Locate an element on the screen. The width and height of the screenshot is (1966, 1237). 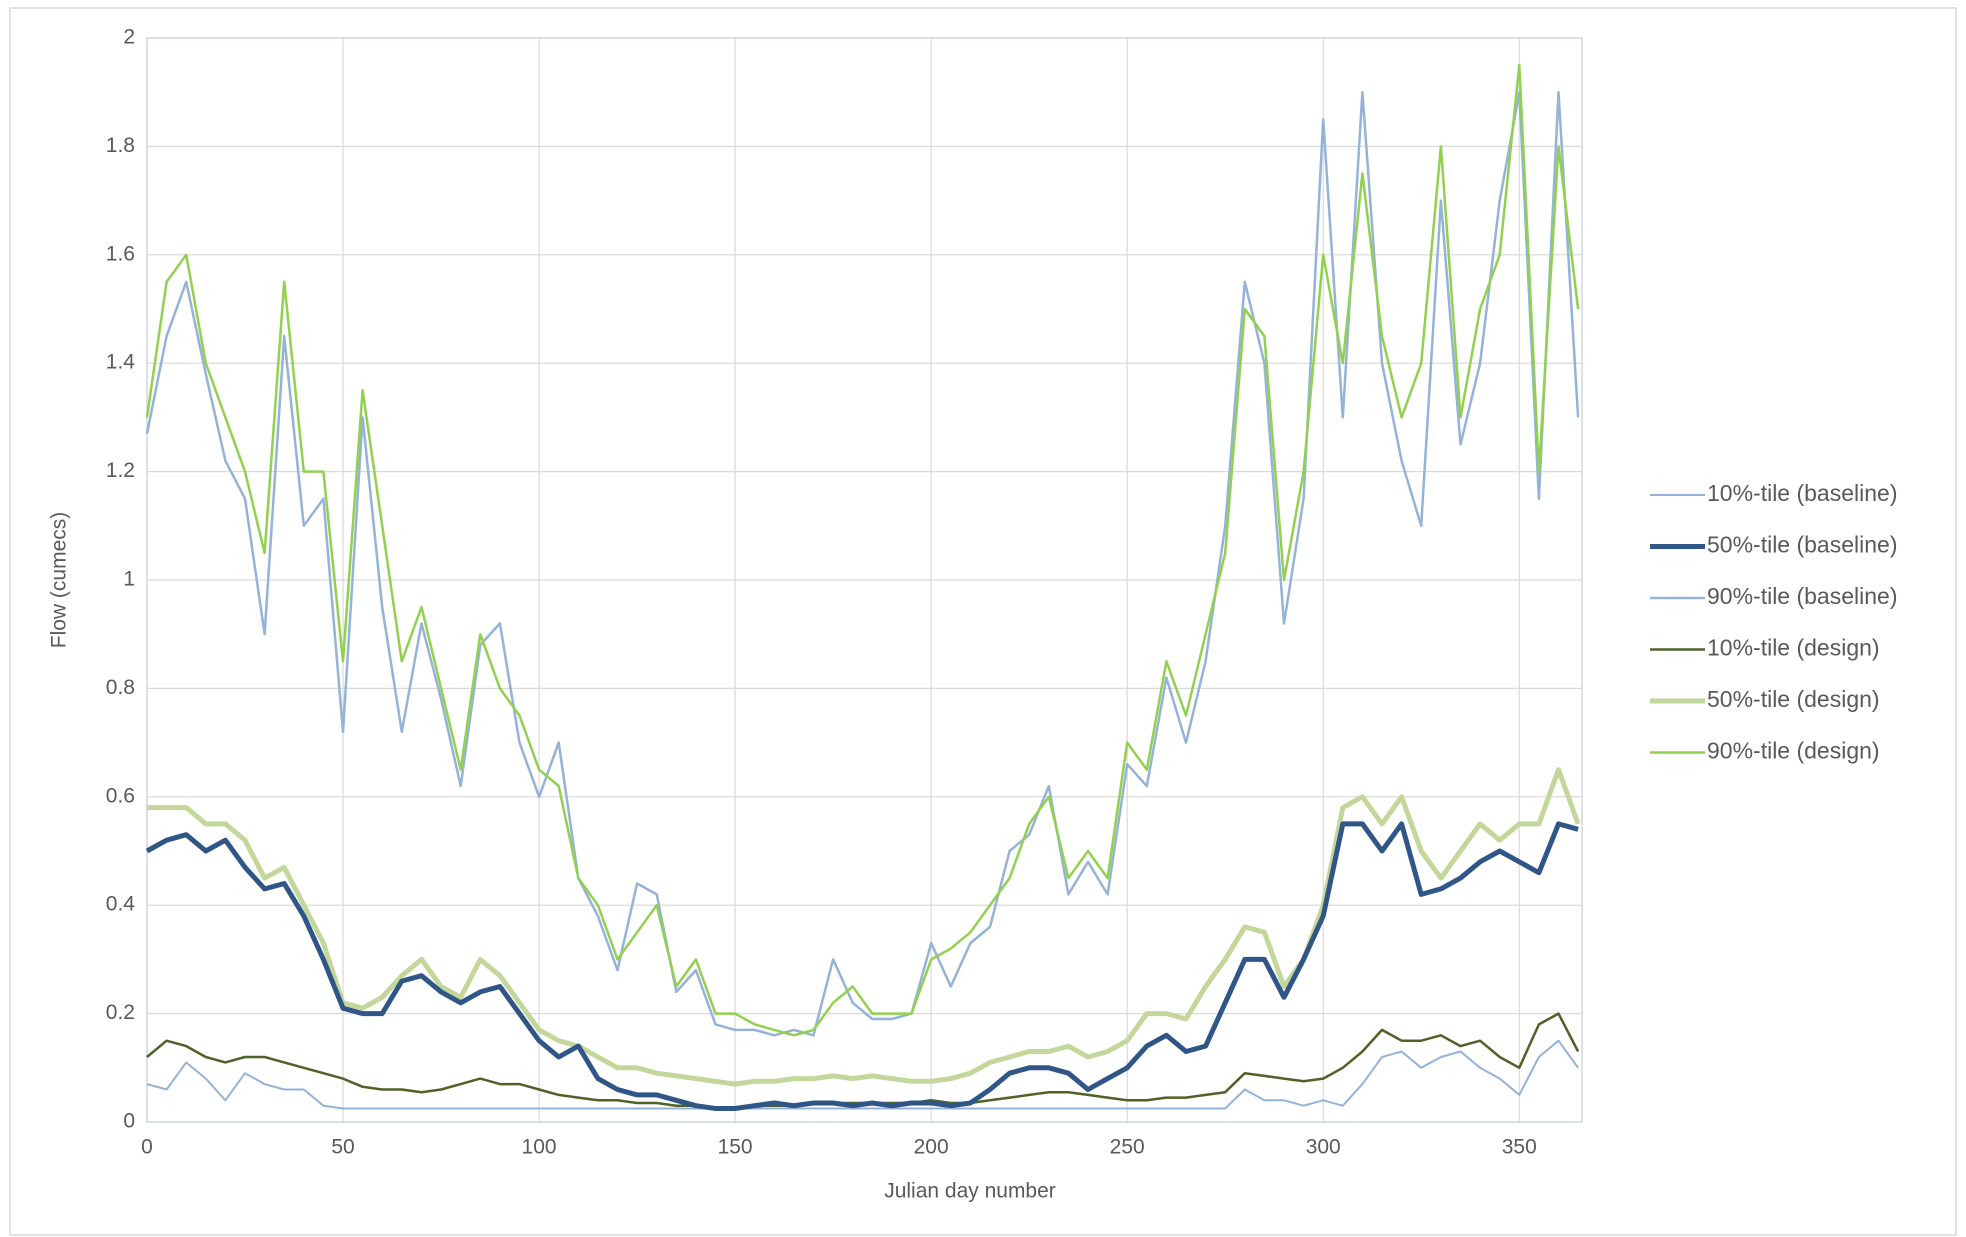
y-tick-label: 0.4 is located at coordinates (121, 904).